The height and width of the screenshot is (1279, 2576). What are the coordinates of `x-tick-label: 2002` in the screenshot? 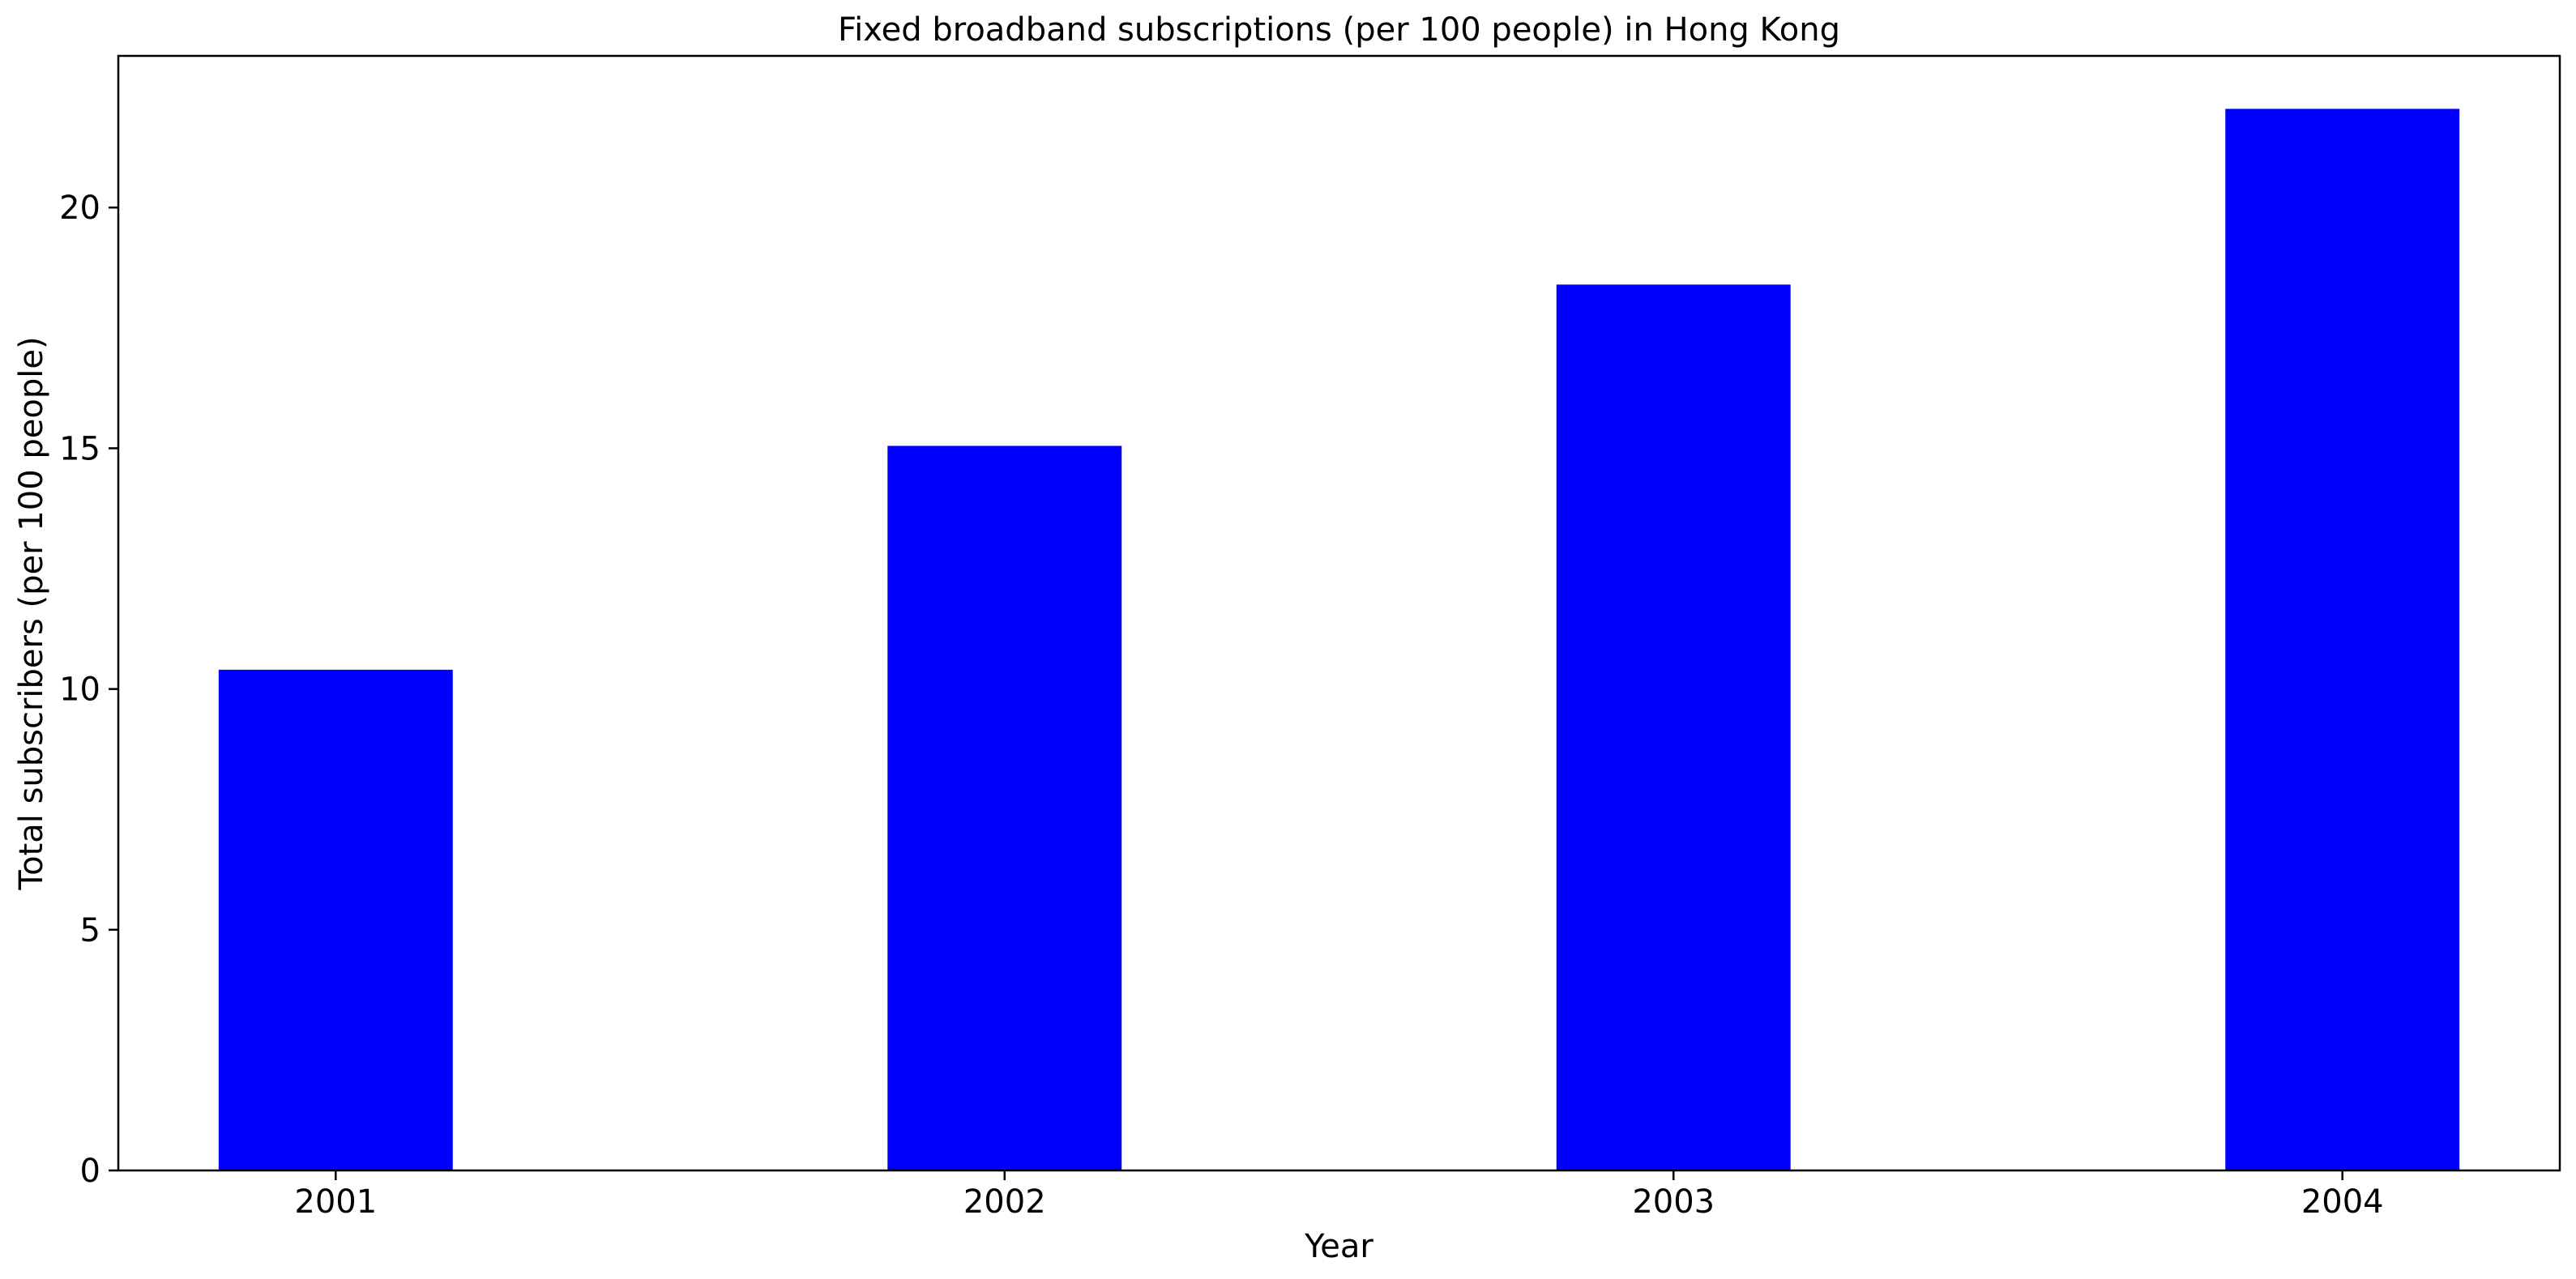 It's located at (1004, 1202).